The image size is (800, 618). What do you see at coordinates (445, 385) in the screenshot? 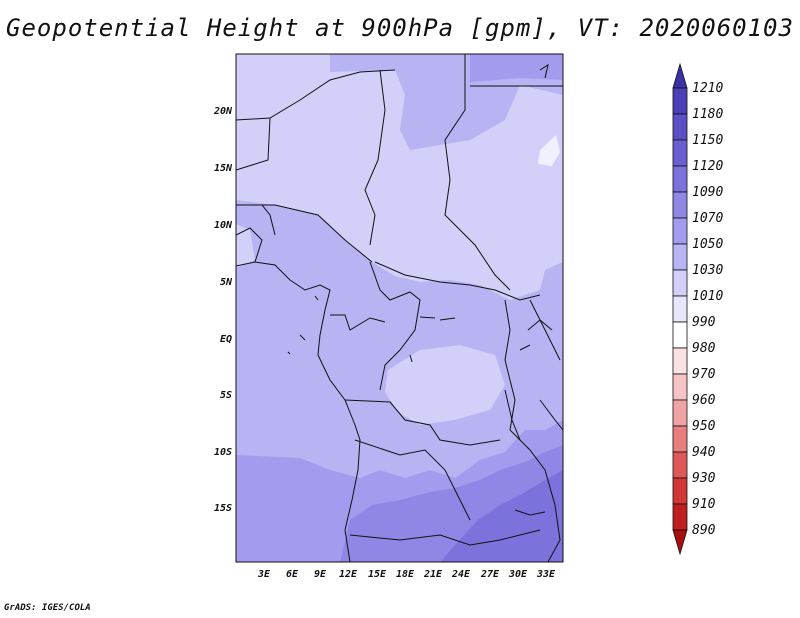
I see `field-1010-basin` at bounding box center [445, 385].